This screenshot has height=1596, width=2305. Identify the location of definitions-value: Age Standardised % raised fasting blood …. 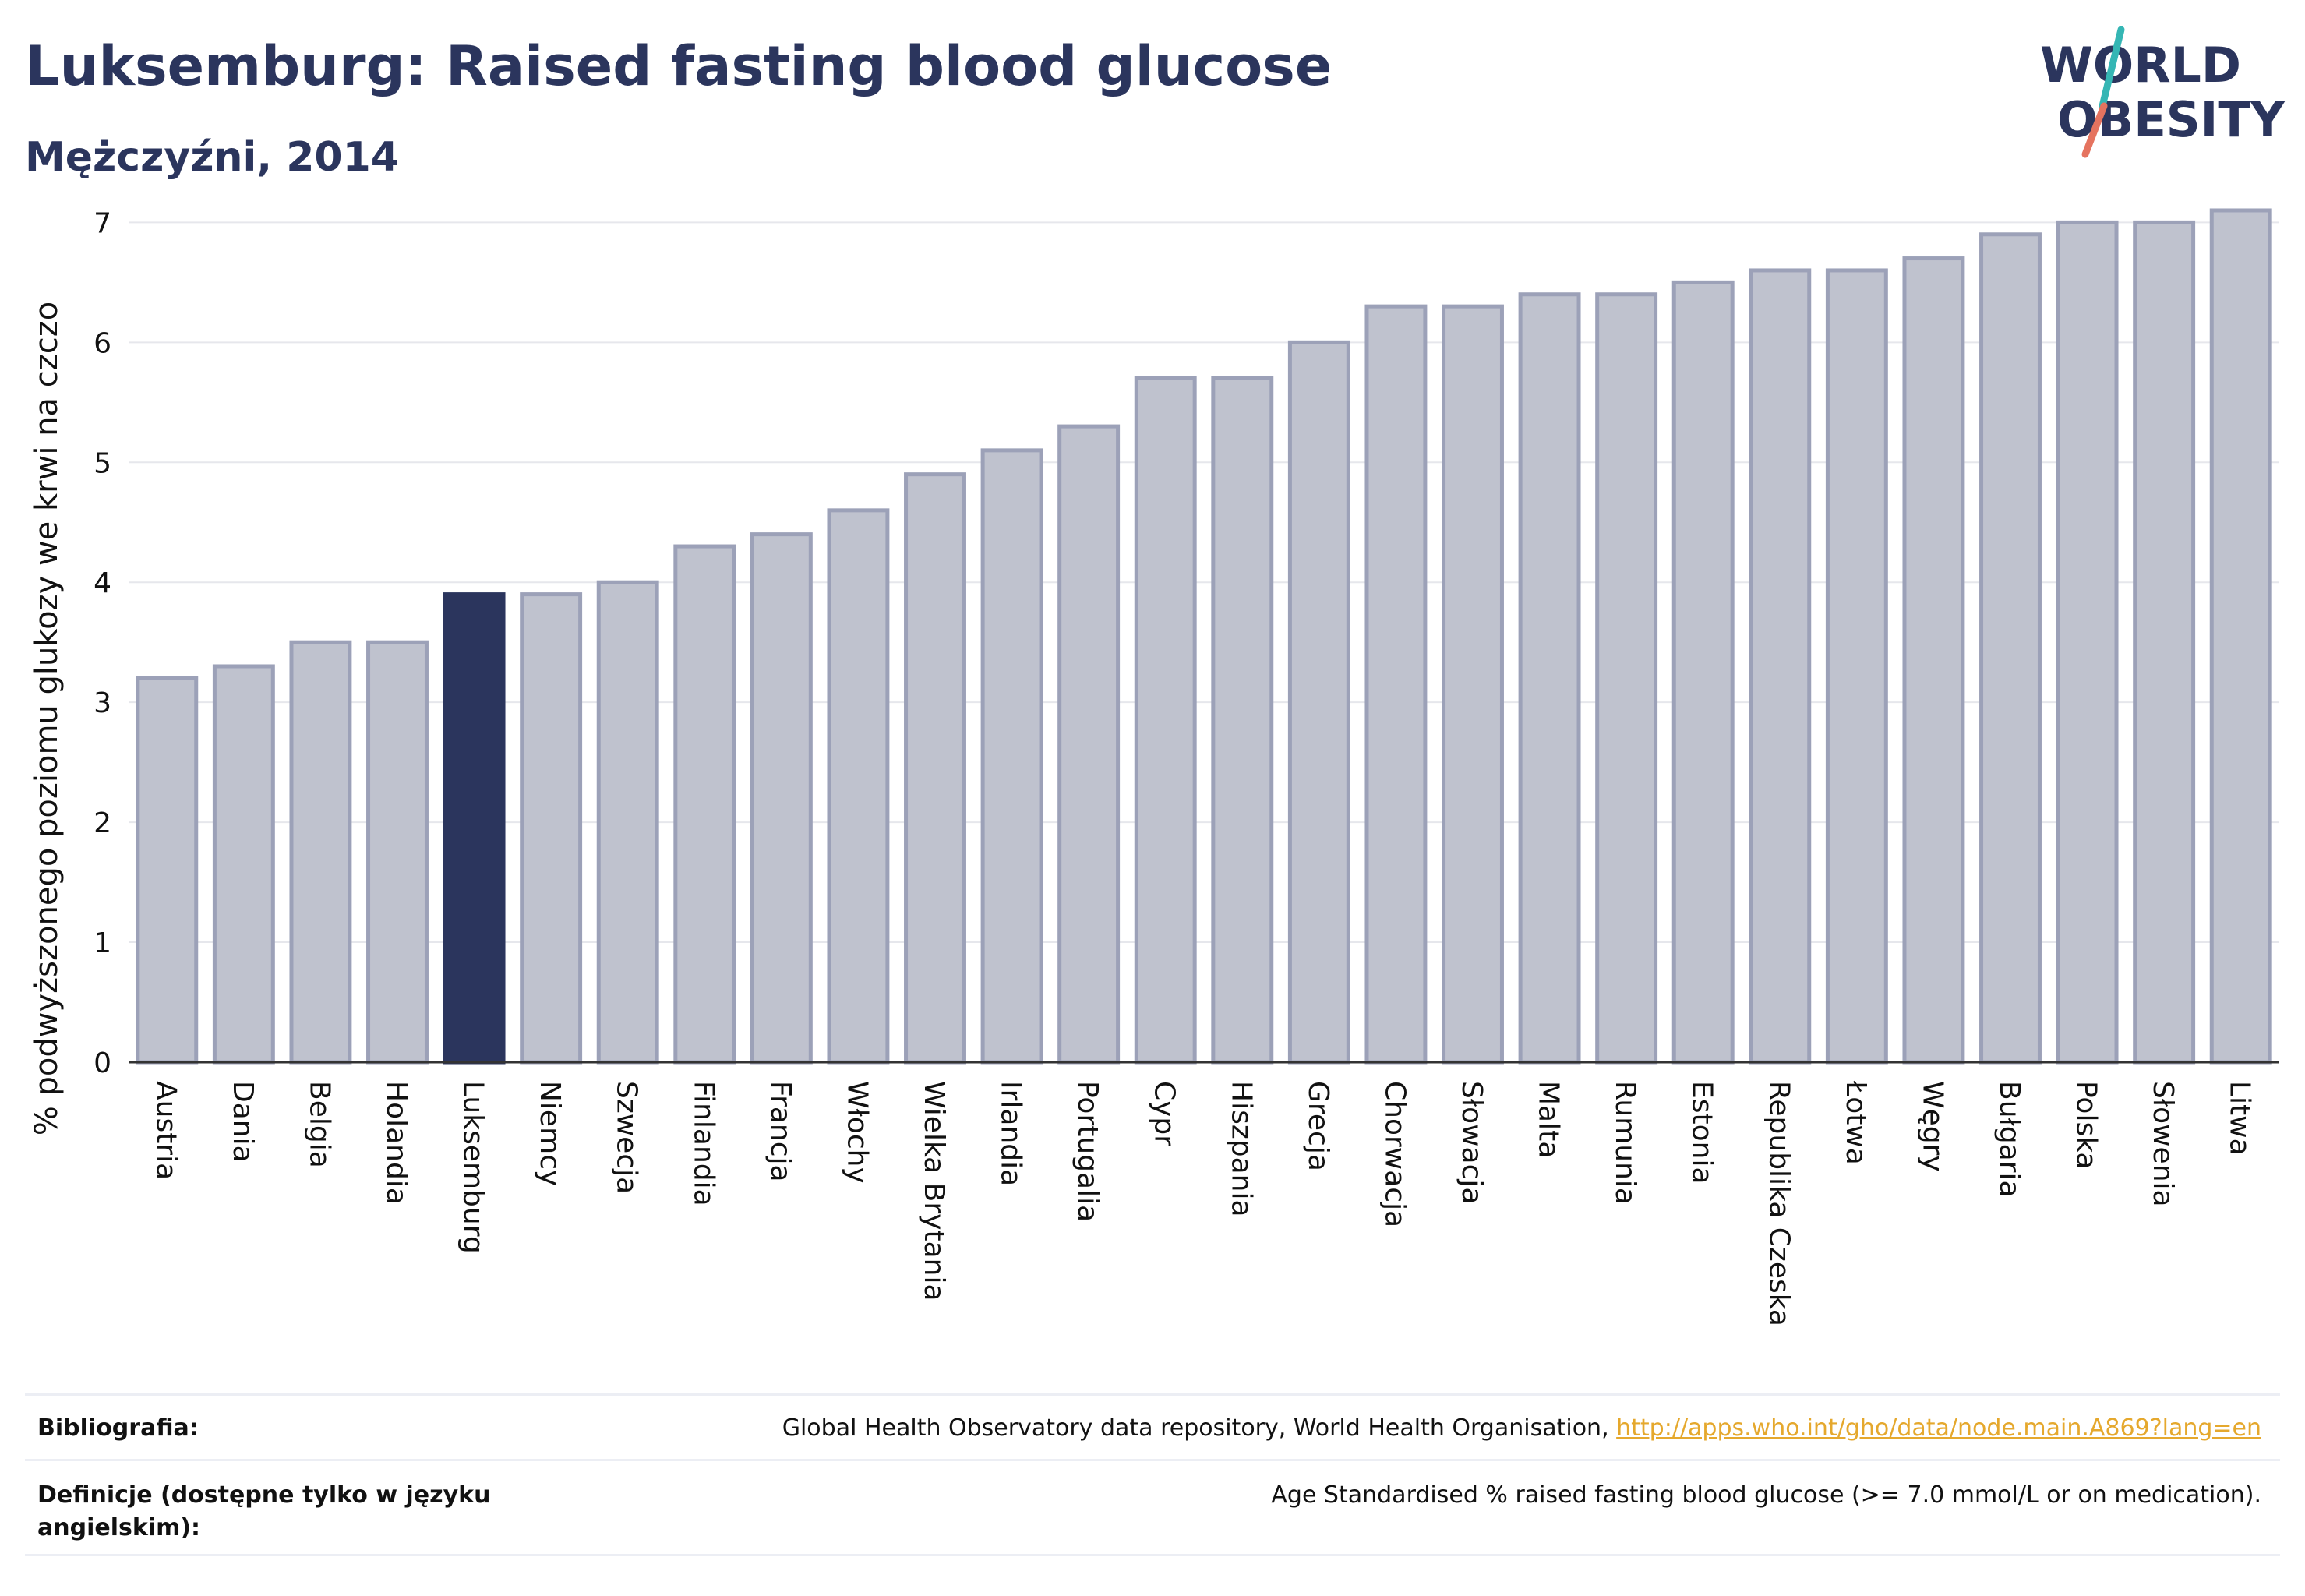
(1766, 1495).